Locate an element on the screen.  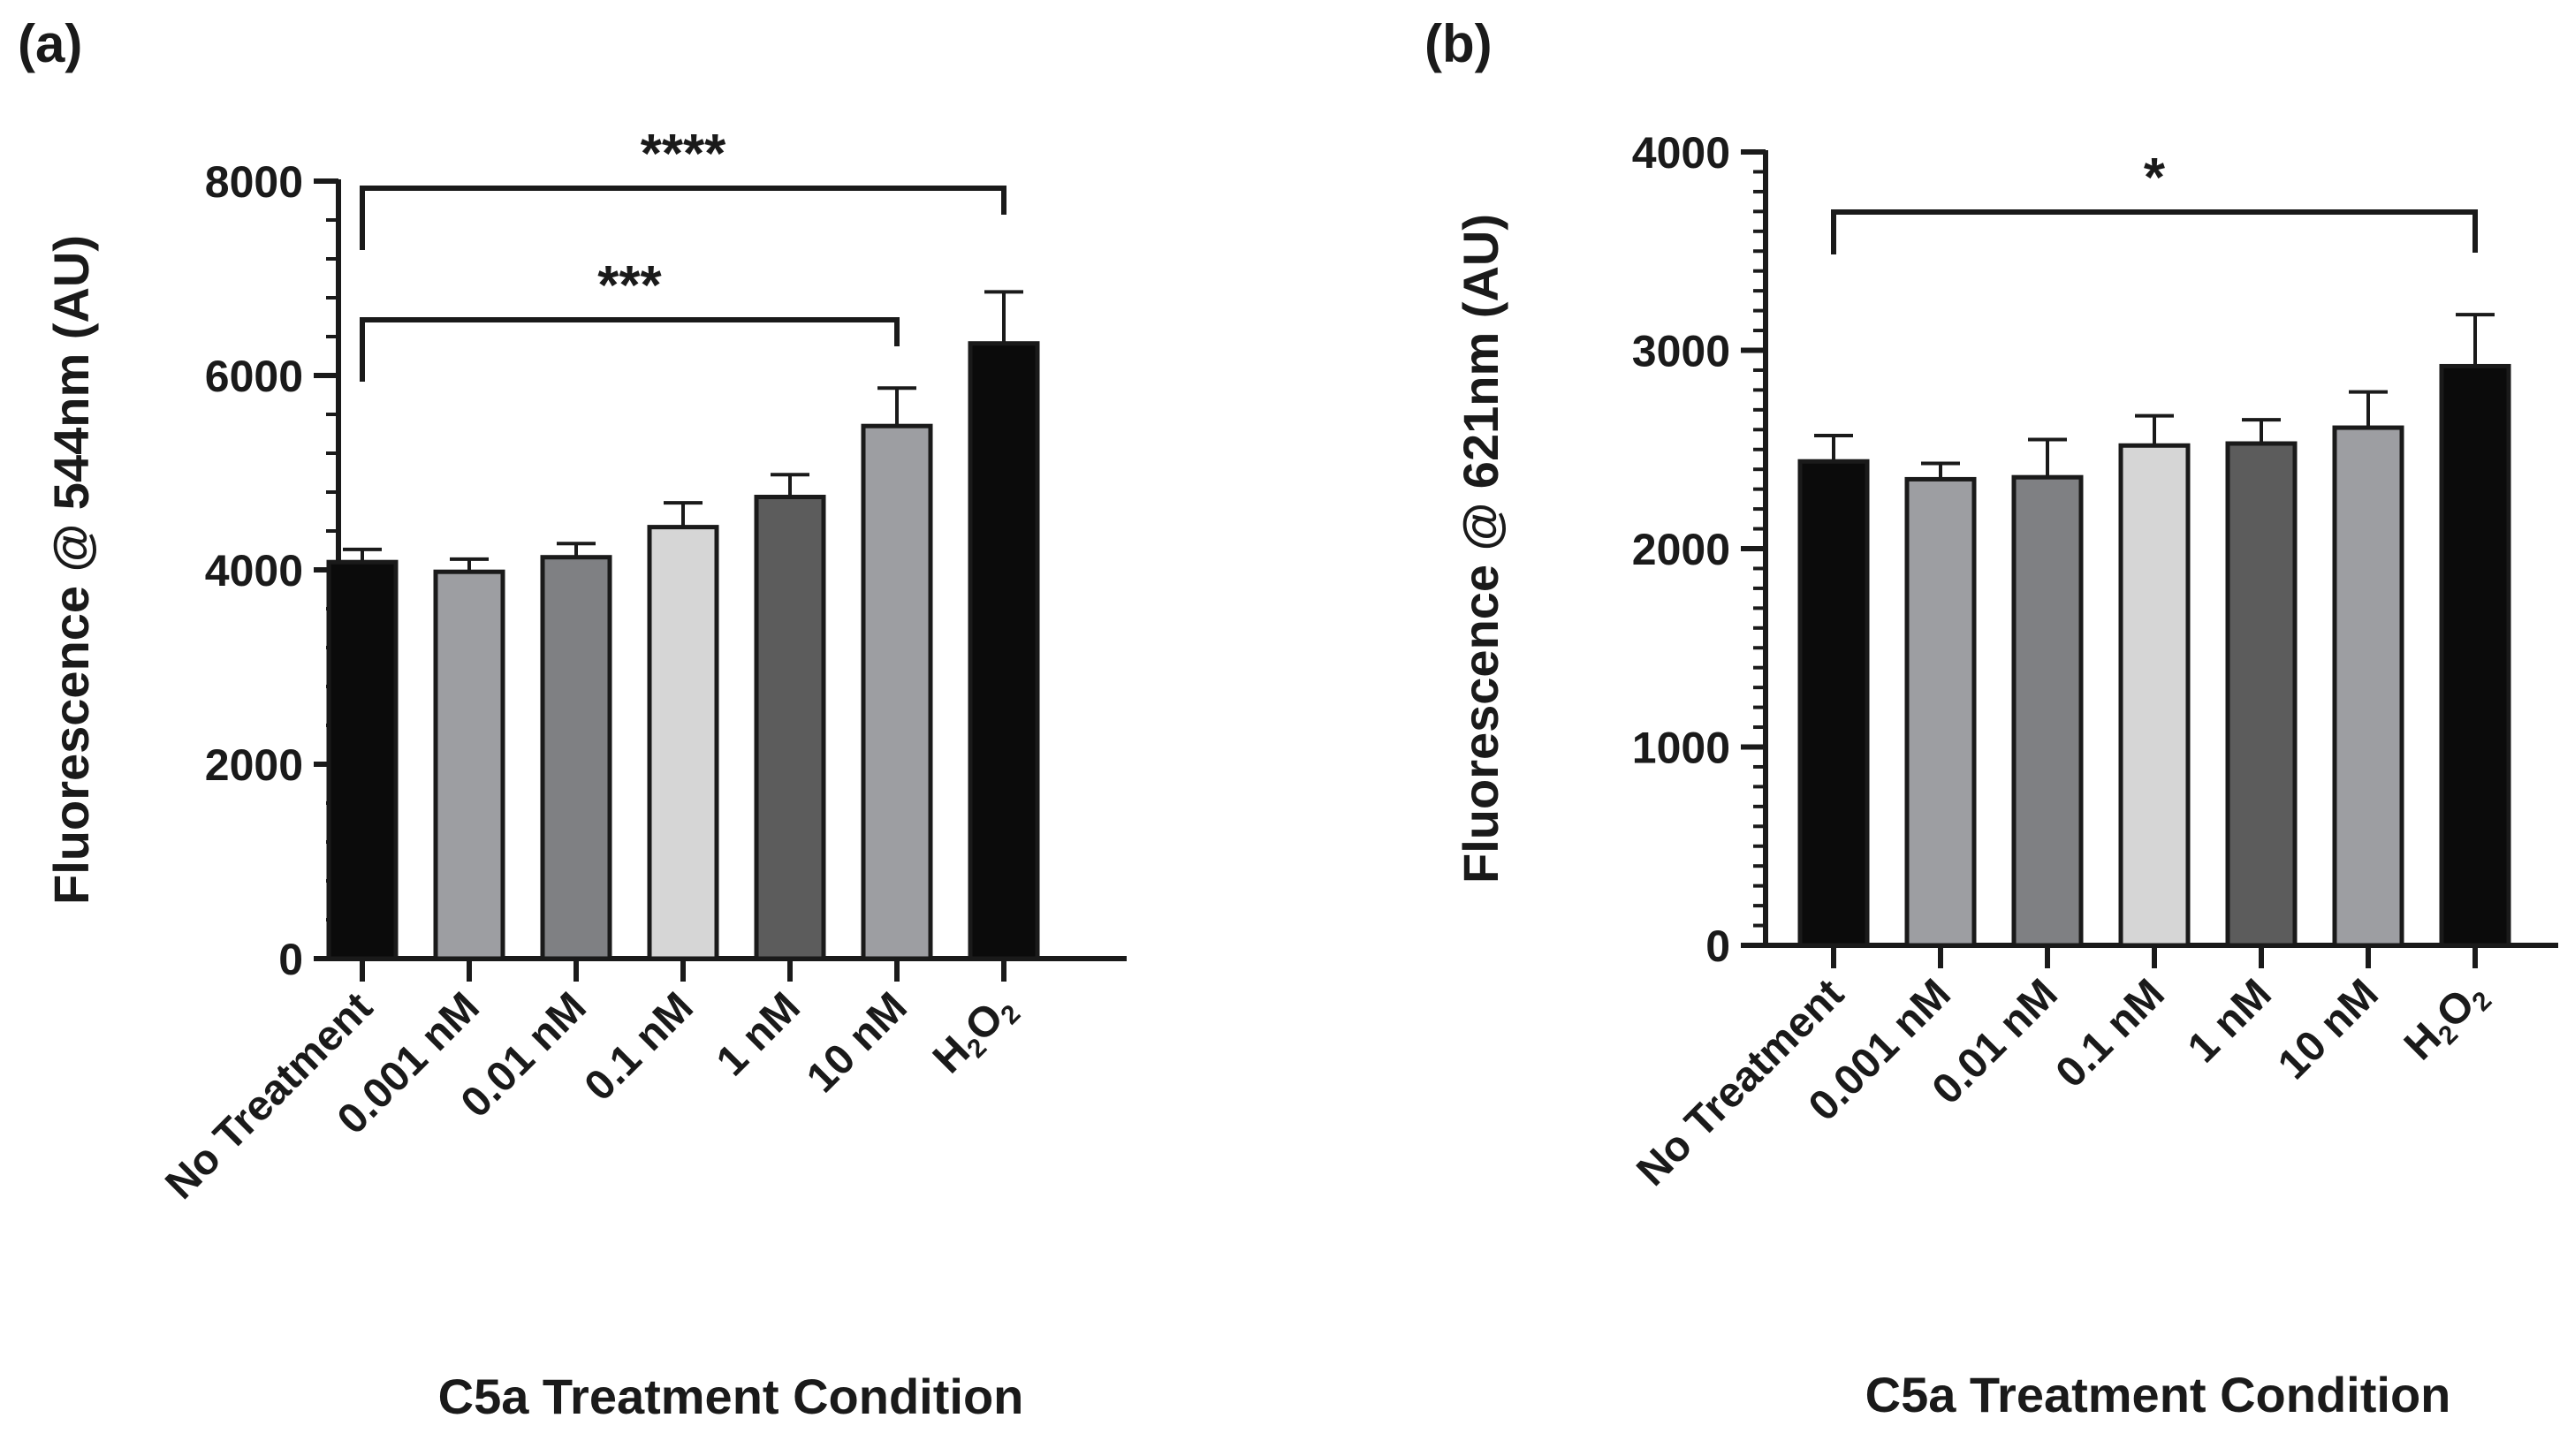
significance-label: **** is located at coordinates (683, 154).